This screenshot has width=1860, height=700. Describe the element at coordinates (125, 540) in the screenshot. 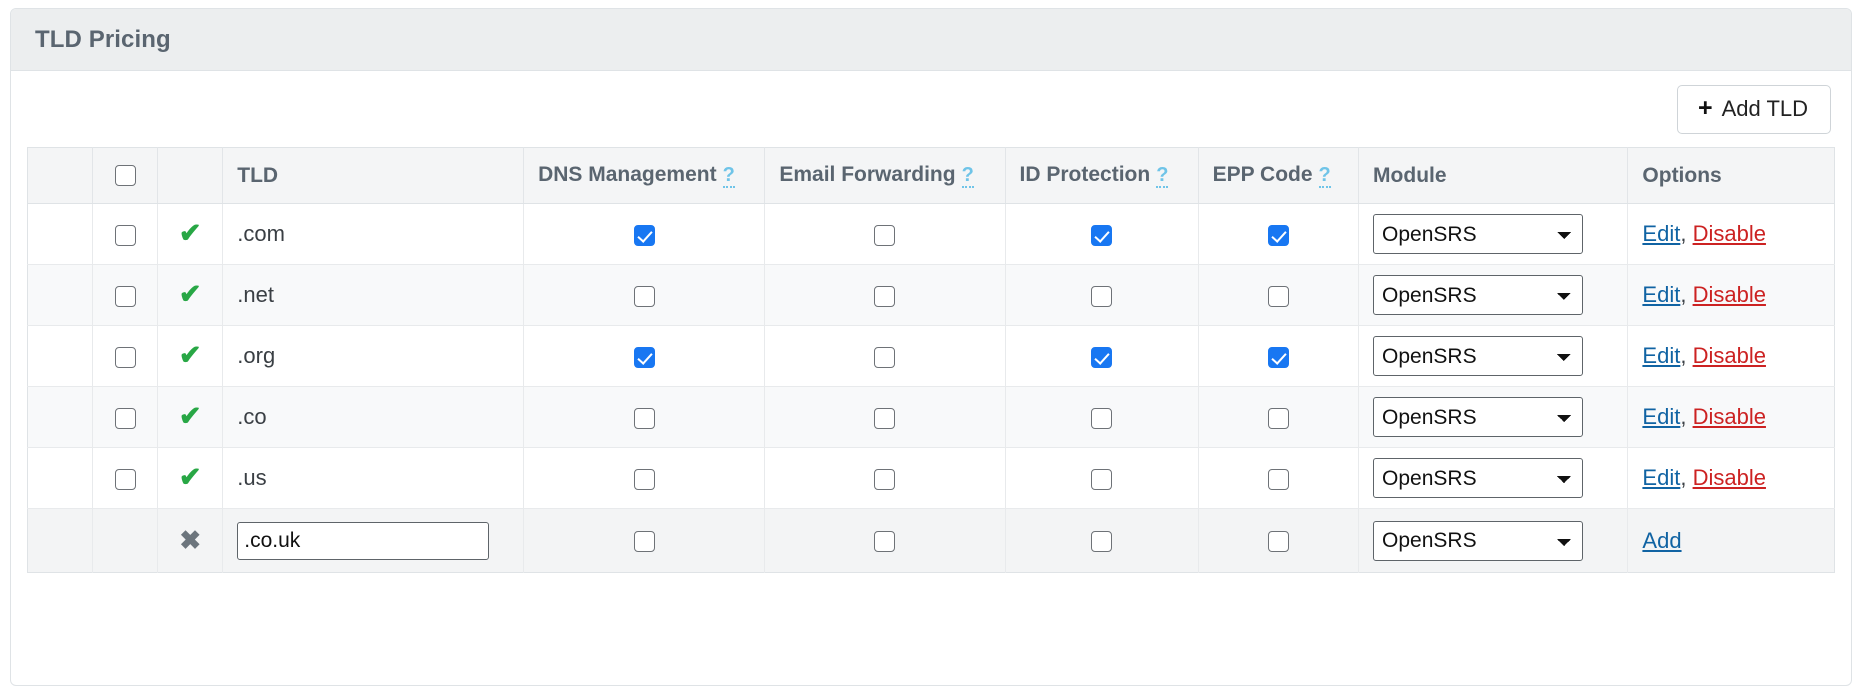

I see `new-row-select-cell` at that location.